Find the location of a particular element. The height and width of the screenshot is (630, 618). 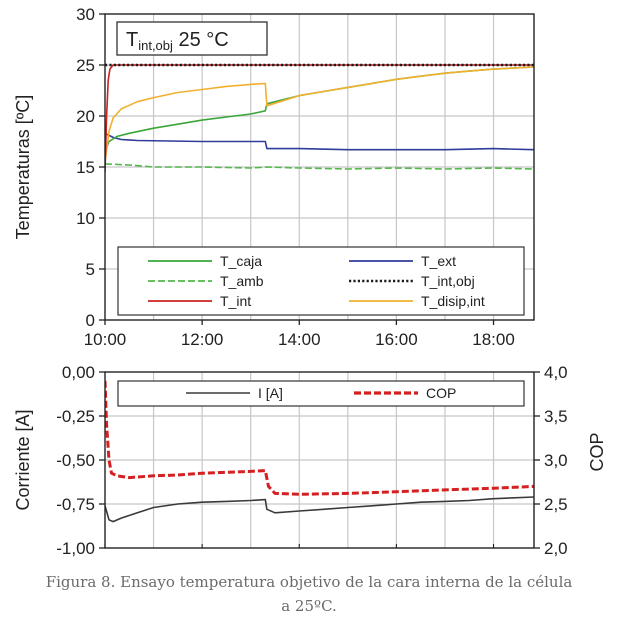

bottom-y2tick-label: 2,5 is located at coordinates (556, 504).